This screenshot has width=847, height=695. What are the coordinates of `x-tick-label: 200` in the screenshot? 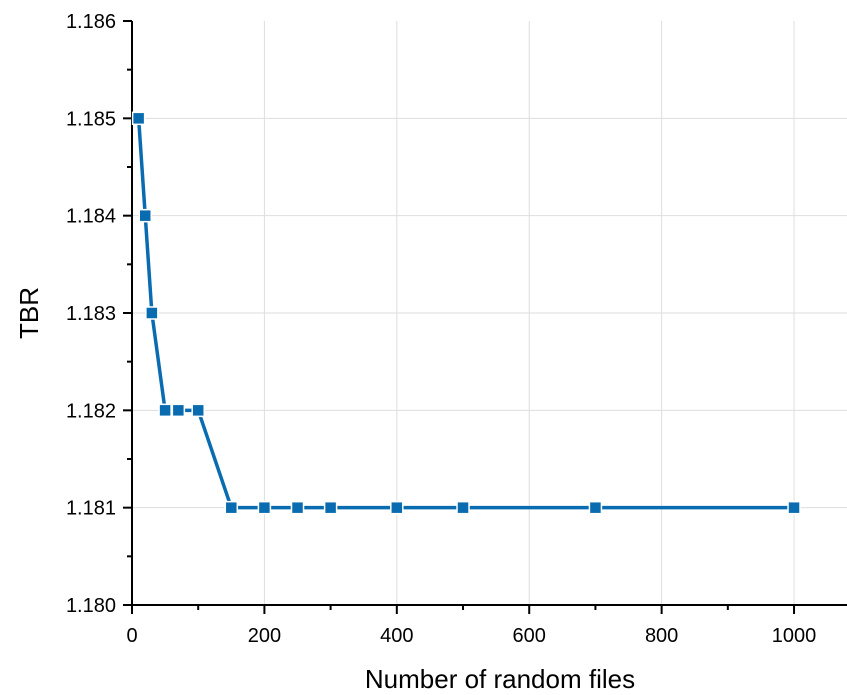 It's located at (264, 636).